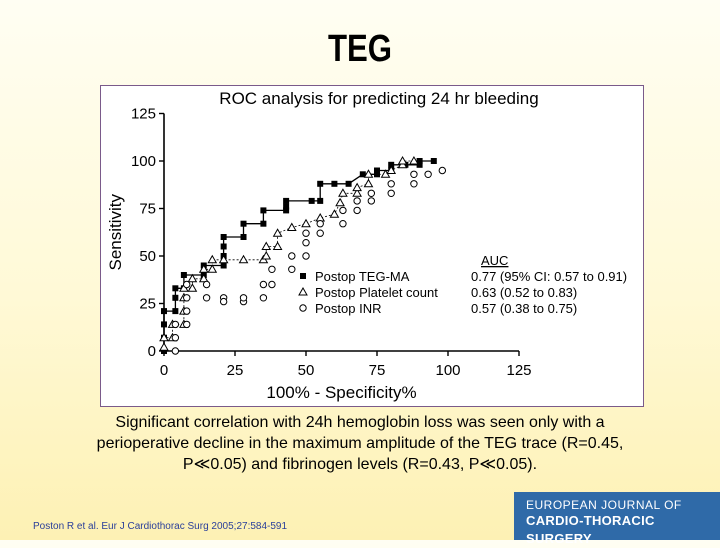 The image size is (720, 548). I want to click on x-axis-label: 100% - Specificity%, so click(341, 392).